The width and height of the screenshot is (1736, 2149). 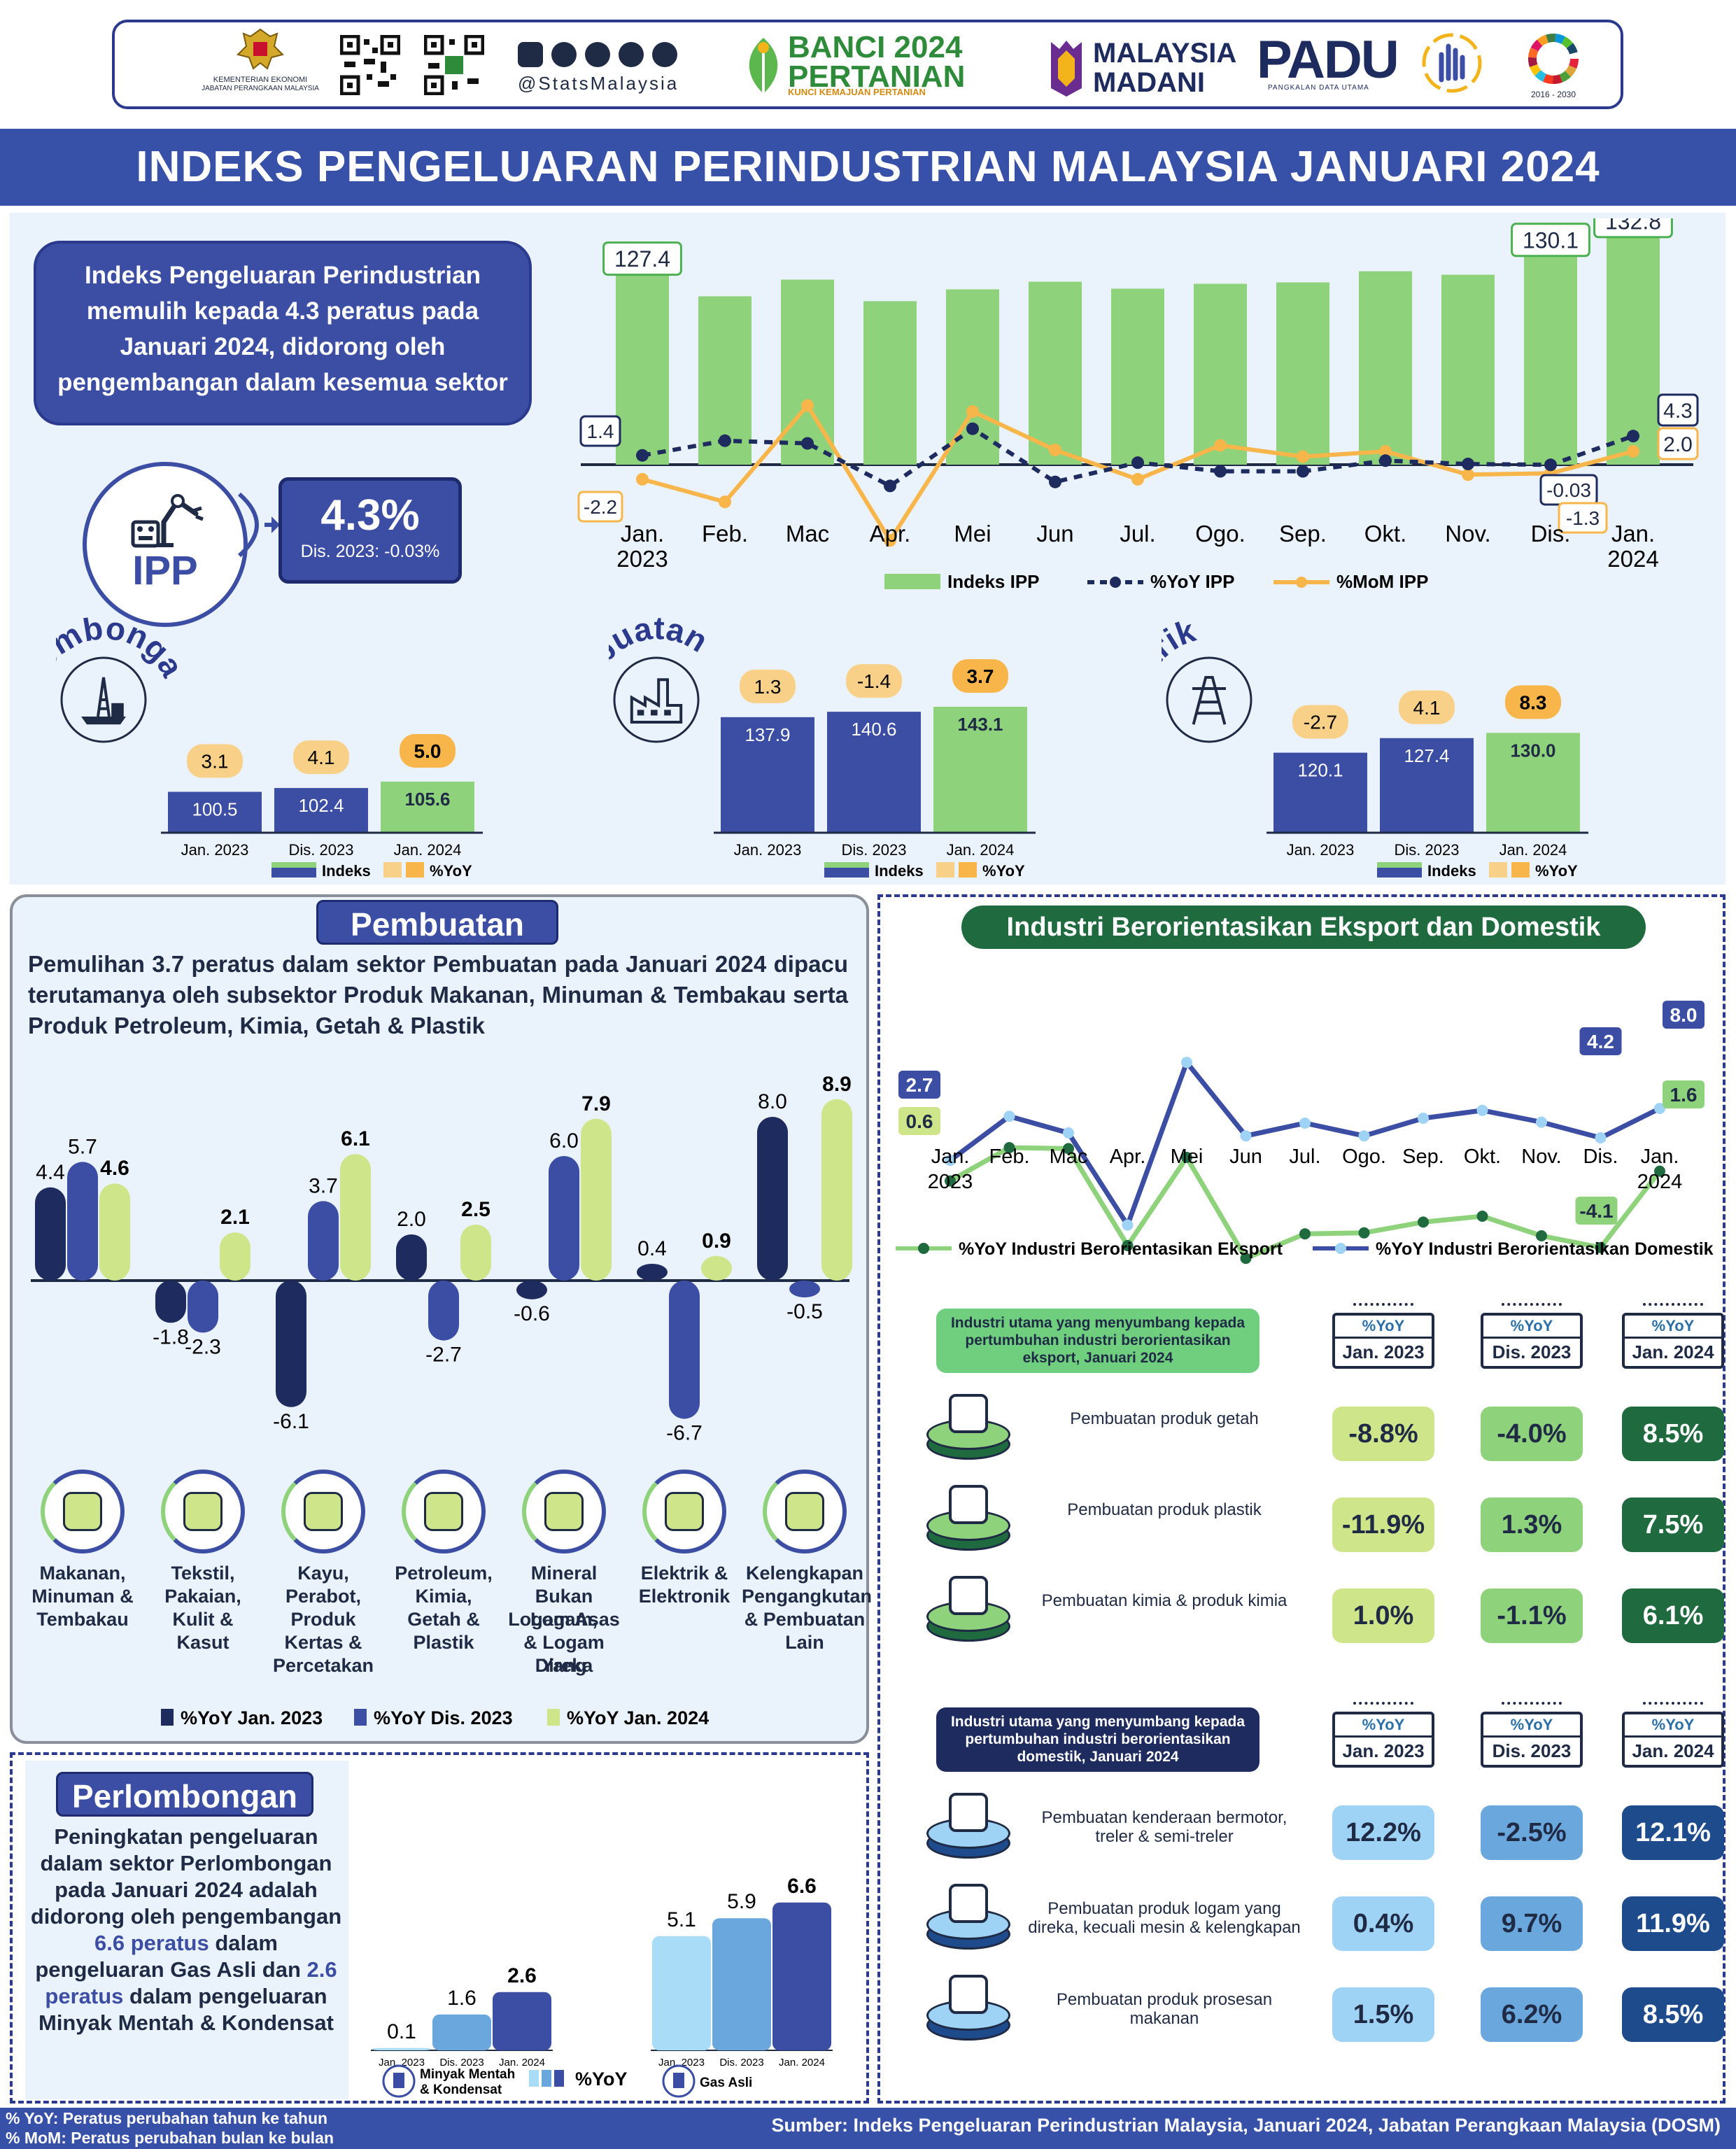 What do you see at coordinates (323, 1596) in the screenshot?
I see `subsector-label: Perabot,` at bounding box center [323, 1596].